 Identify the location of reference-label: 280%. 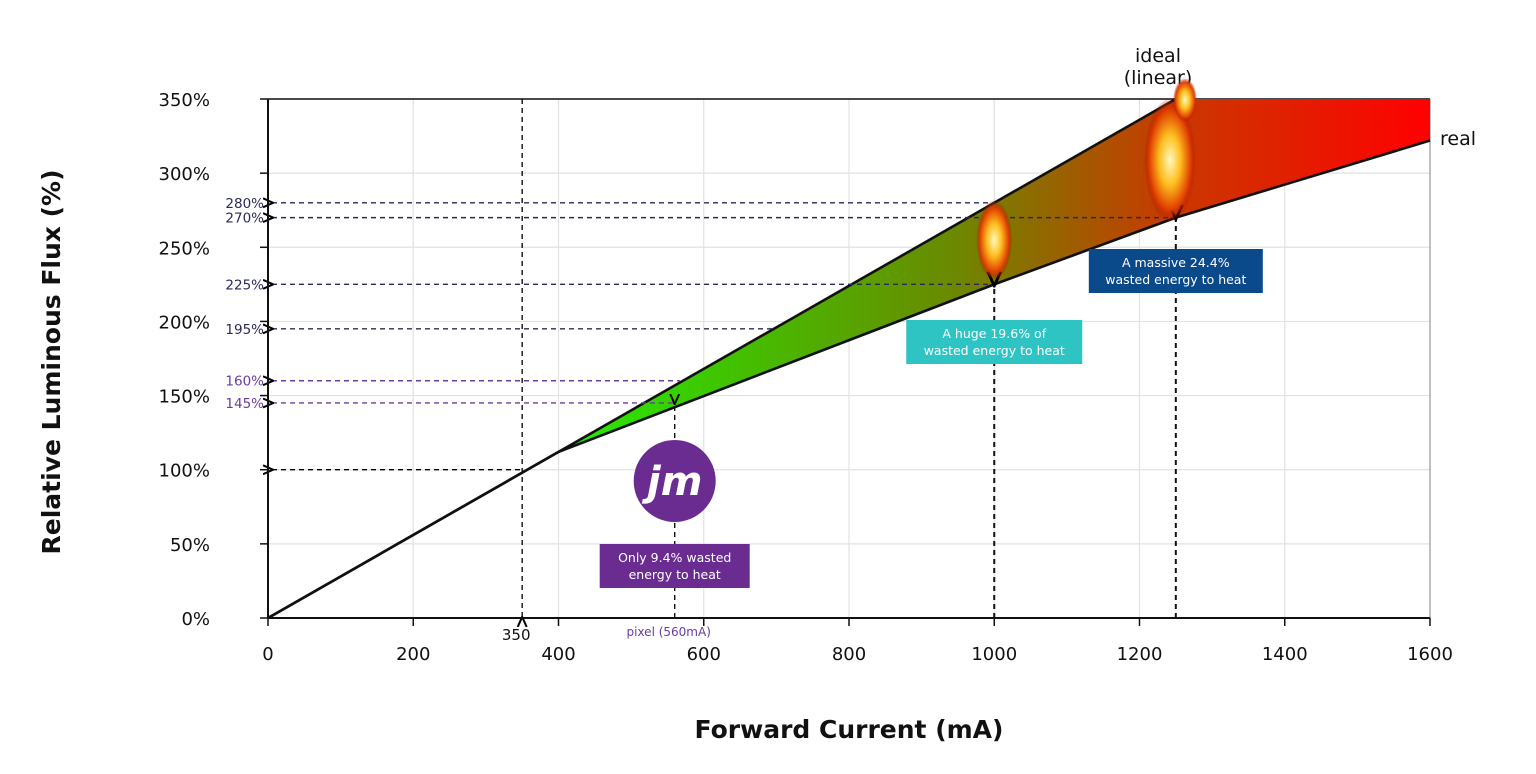
(244, 204).